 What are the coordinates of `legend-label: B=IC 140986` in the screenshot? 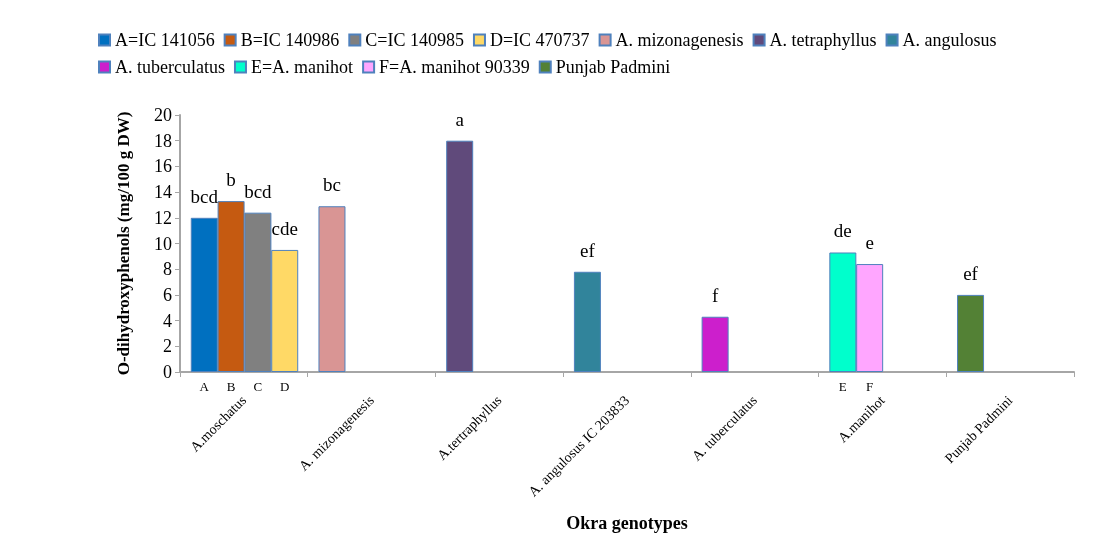 It's located at (290, 40).